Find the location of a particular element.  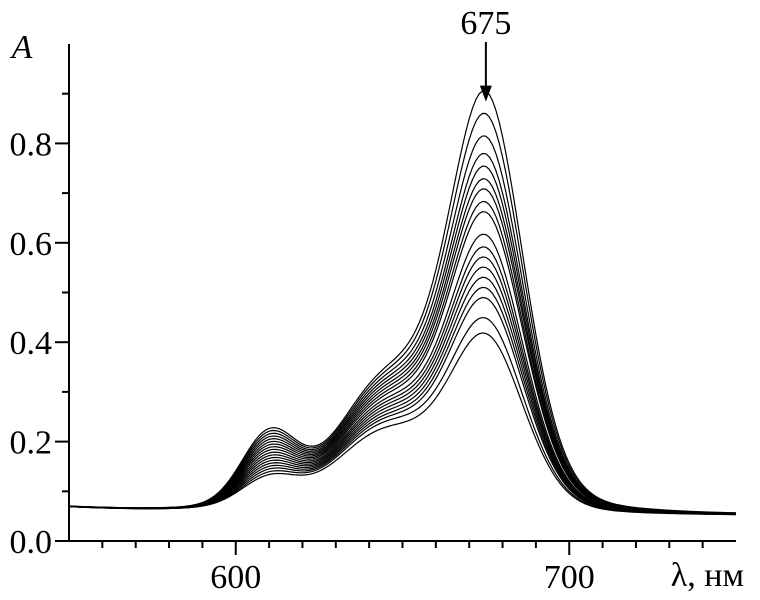

peak-annotation: 675 is located at coordinates (485, 53).